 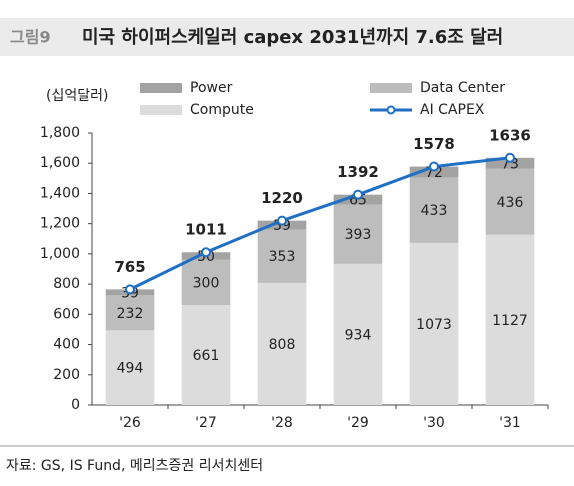 I want to click on value-label: 433, so click(x=434, y=211).